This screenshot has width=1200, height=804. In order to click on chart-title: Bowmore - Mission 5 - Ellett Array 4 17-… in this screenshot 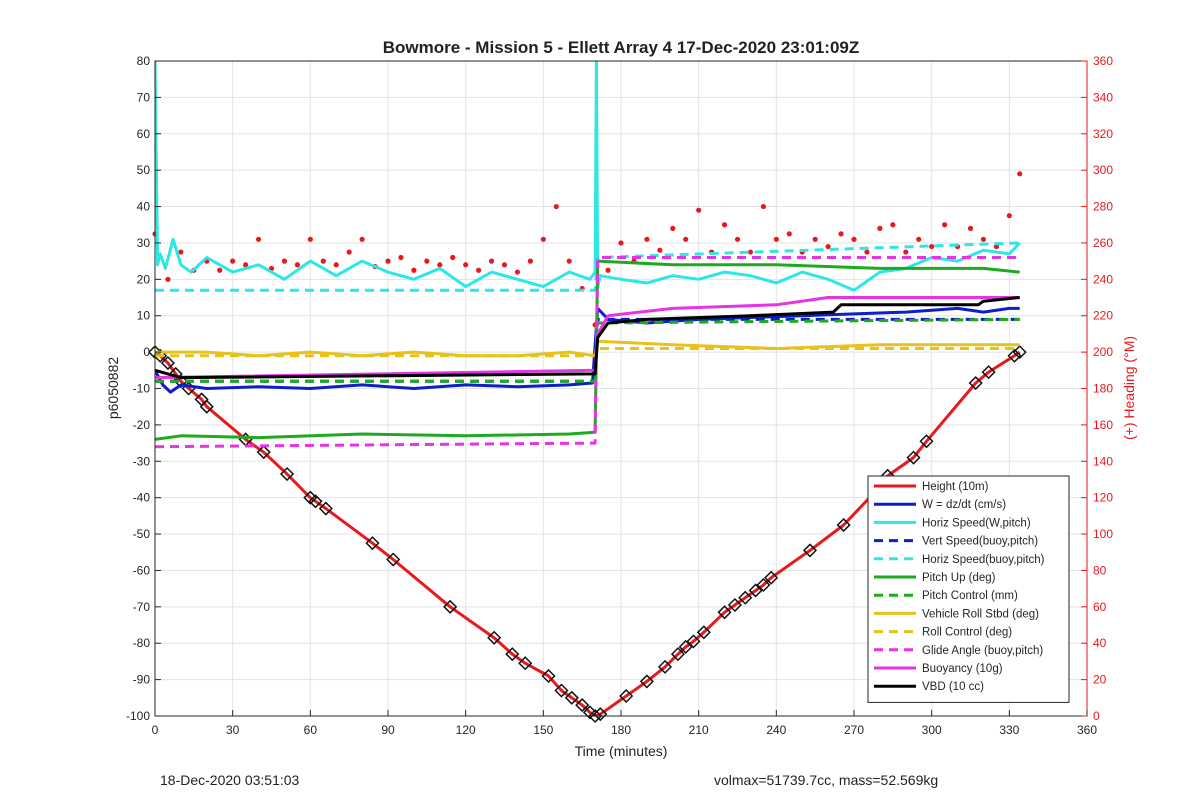, I will do `click(621, 47)`.